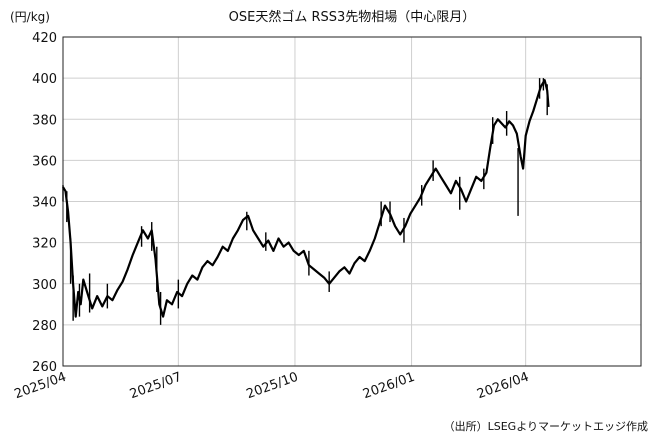 This screenshot has height=438, width=670. I want to click on chart-title: OSE天然ゴム RSS3先物相場（中心限月）, so click(352, 17).